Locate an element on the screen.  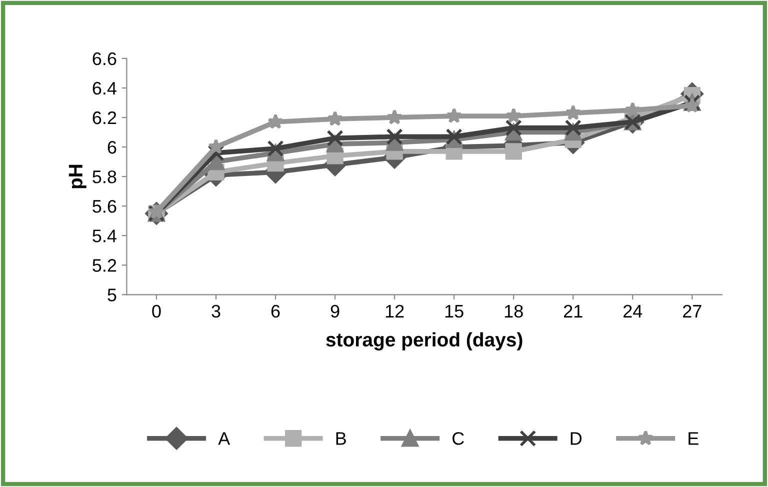
y-axis-title: pH is located at coordinates (77, 176).